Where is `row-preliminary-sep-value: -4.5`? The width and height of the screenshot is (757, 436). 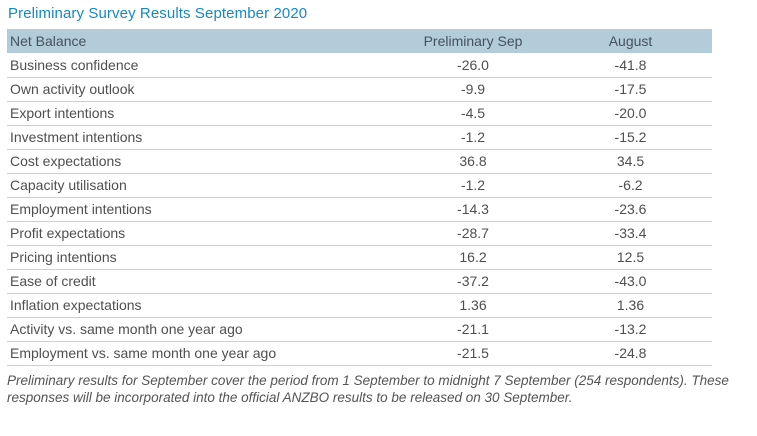 row-preliminary-sep-value: -4.5 is located at coordinates (473, 113).